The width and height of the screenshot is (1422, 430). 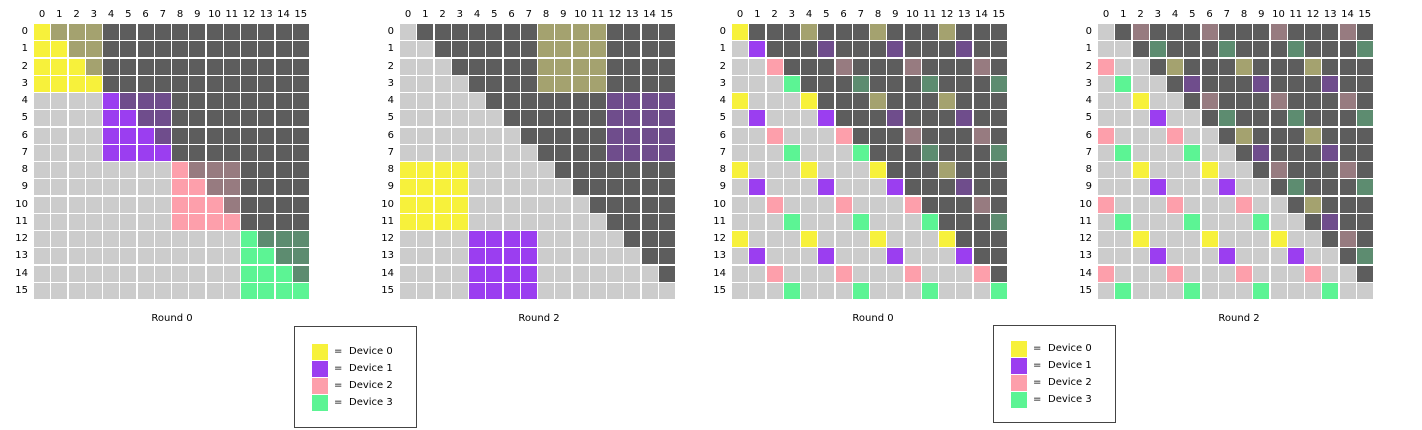 I want to click on legend-label: Device 1, so click(x=1070, y=365).